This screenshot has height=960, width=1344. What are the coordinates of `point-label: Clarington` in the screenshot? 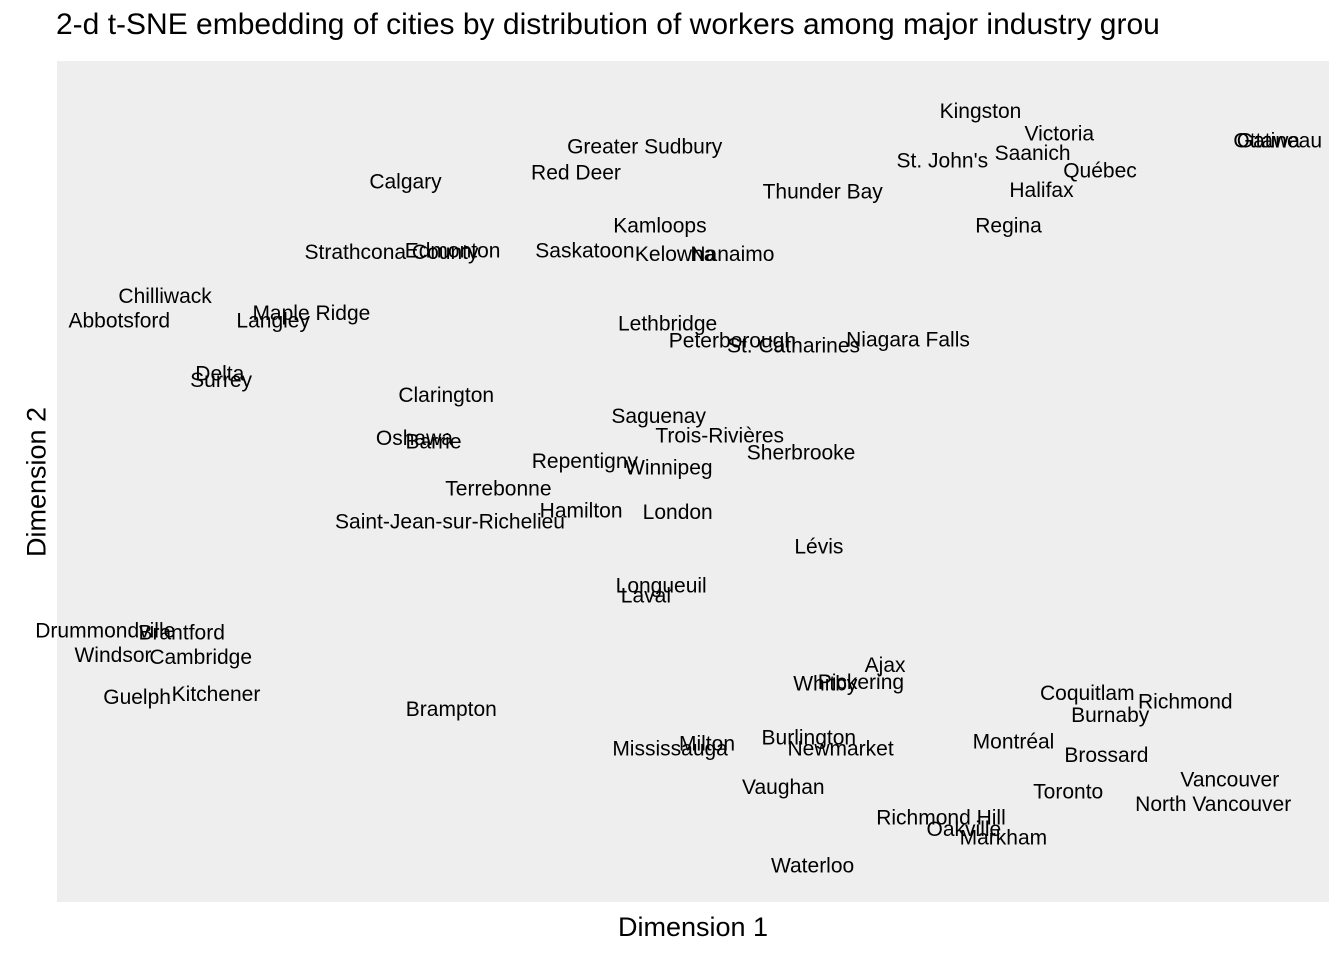 It's located at (446, 395).